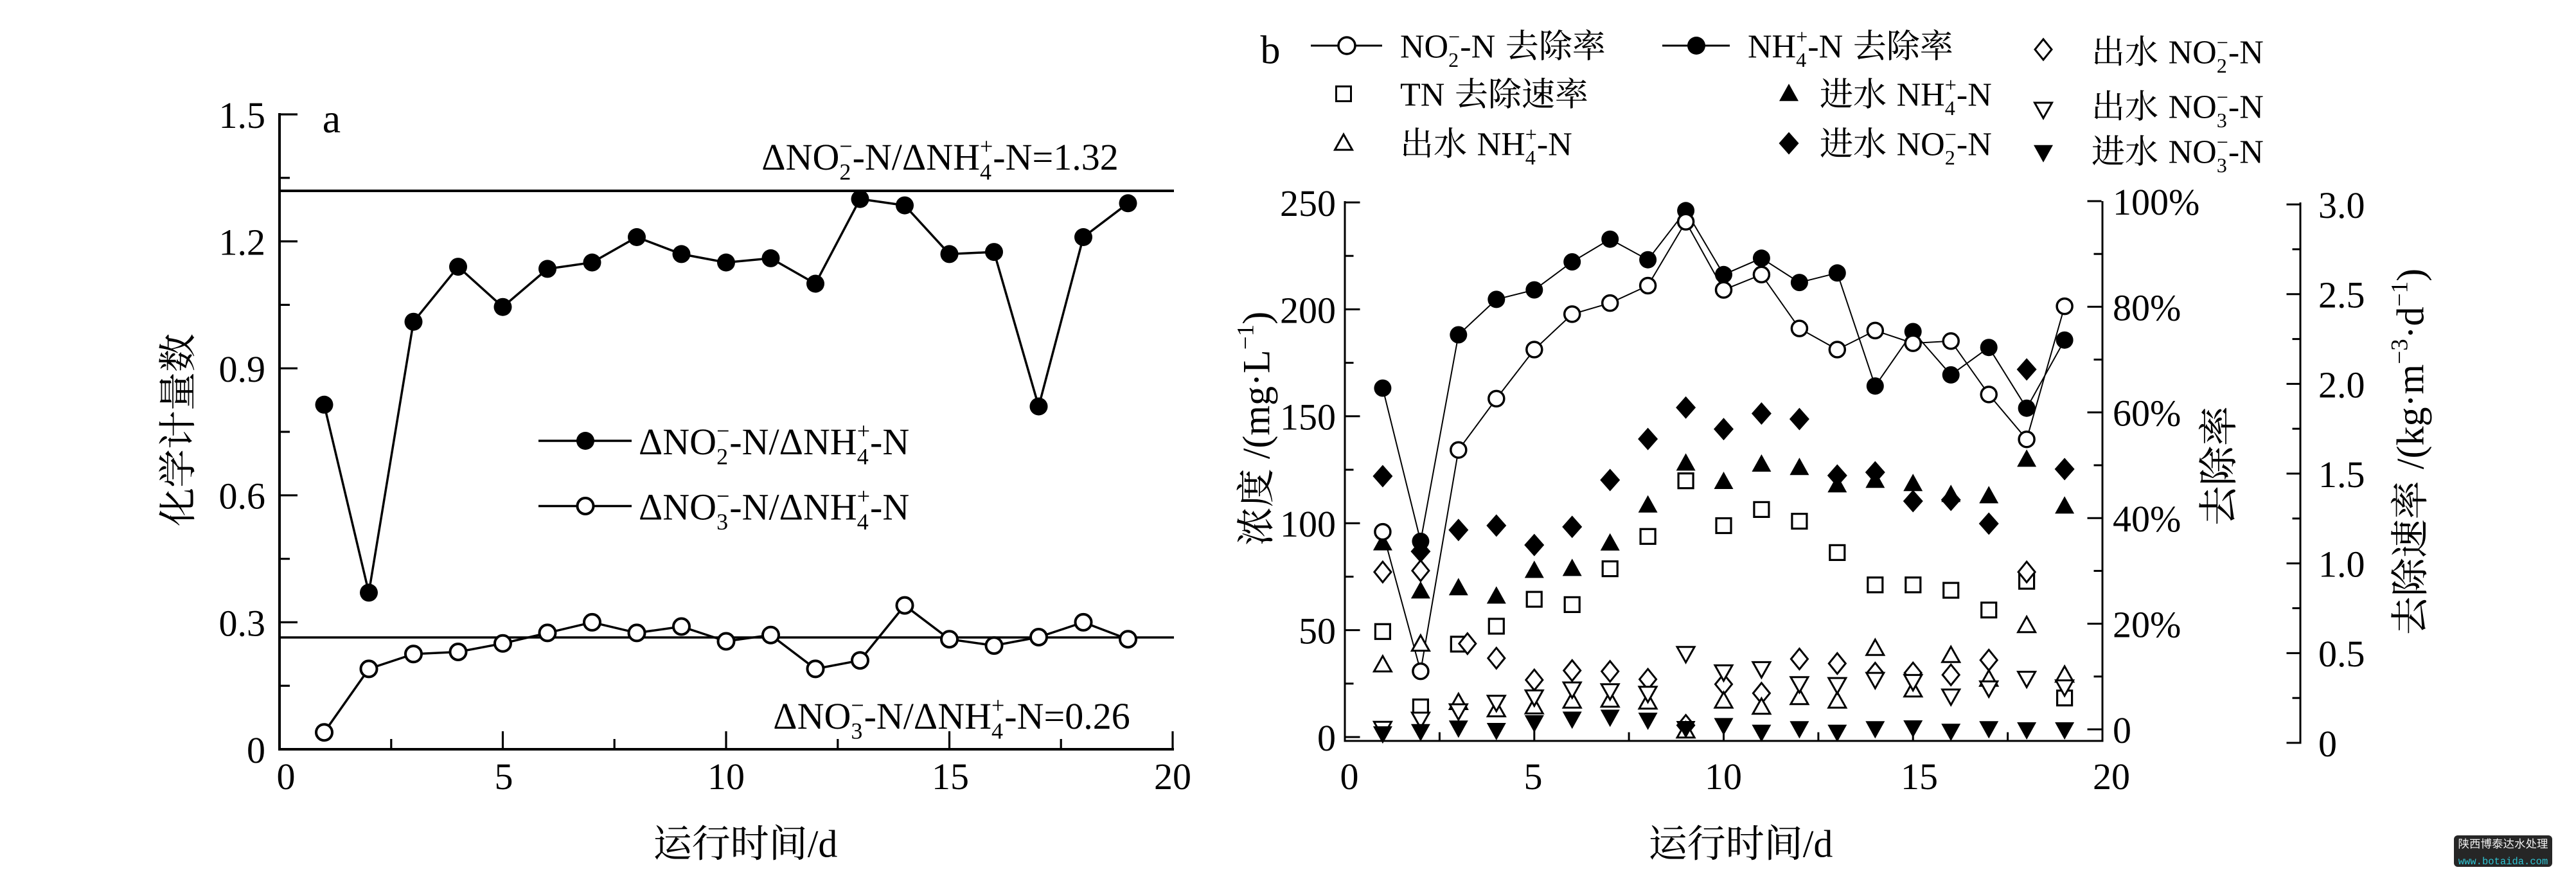 This screenshot has width=2576, height=881. Describe the element at coordinates (243, 496) in the screenshot. I see `svg-text: 0.6` at that location.